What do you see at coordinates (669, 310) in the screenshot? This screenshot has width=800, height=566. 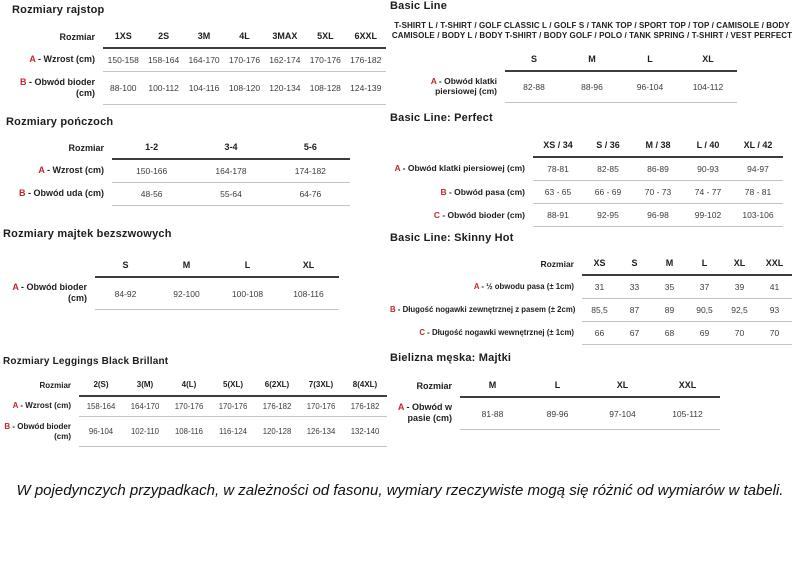 I see `size-value-cell: 89` at bounding box center [669, 310].